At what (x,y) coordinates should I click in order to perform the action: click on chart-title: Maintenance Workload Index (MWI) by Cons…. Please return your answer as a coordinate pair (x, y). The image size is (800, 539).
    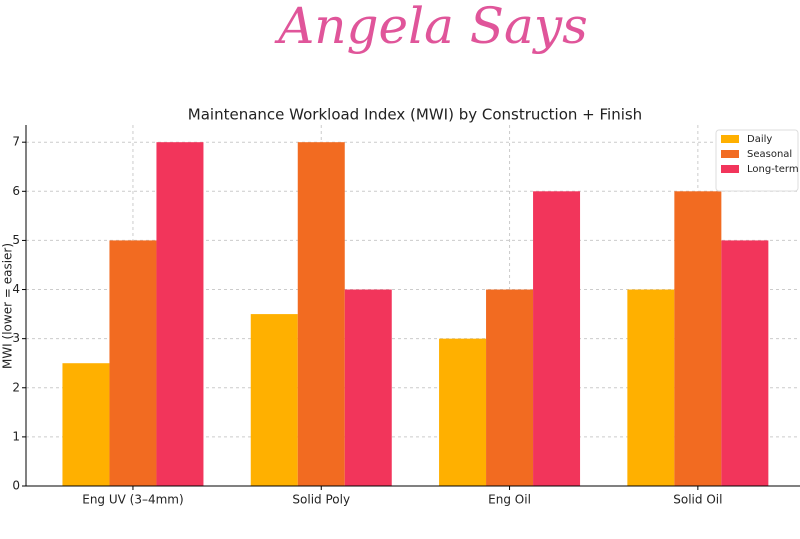
    Looking at the image, I should click on (415, 115).